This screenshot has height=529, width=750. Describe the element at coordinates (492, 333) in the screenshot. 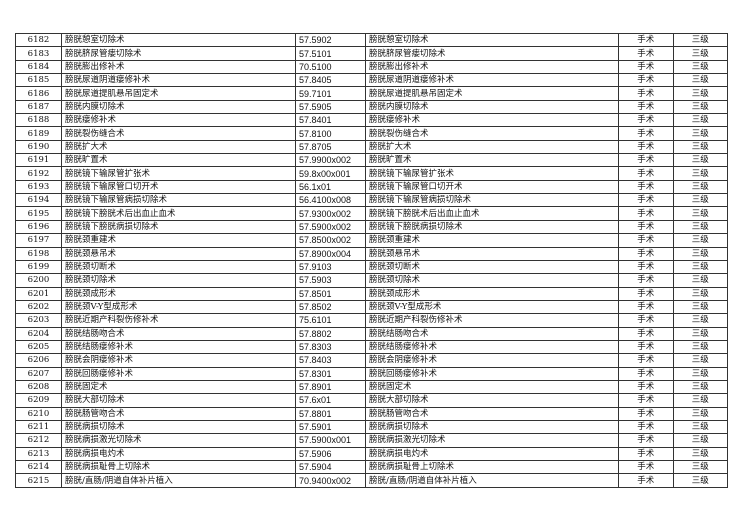

I see `procedure-name-alt: 膀胱结肠吻合术` at that location.